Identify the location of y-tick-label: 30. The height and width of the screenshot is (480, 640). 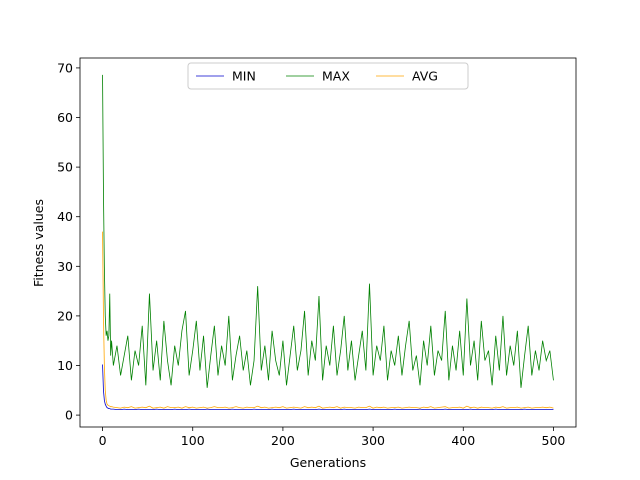
(65, 266).